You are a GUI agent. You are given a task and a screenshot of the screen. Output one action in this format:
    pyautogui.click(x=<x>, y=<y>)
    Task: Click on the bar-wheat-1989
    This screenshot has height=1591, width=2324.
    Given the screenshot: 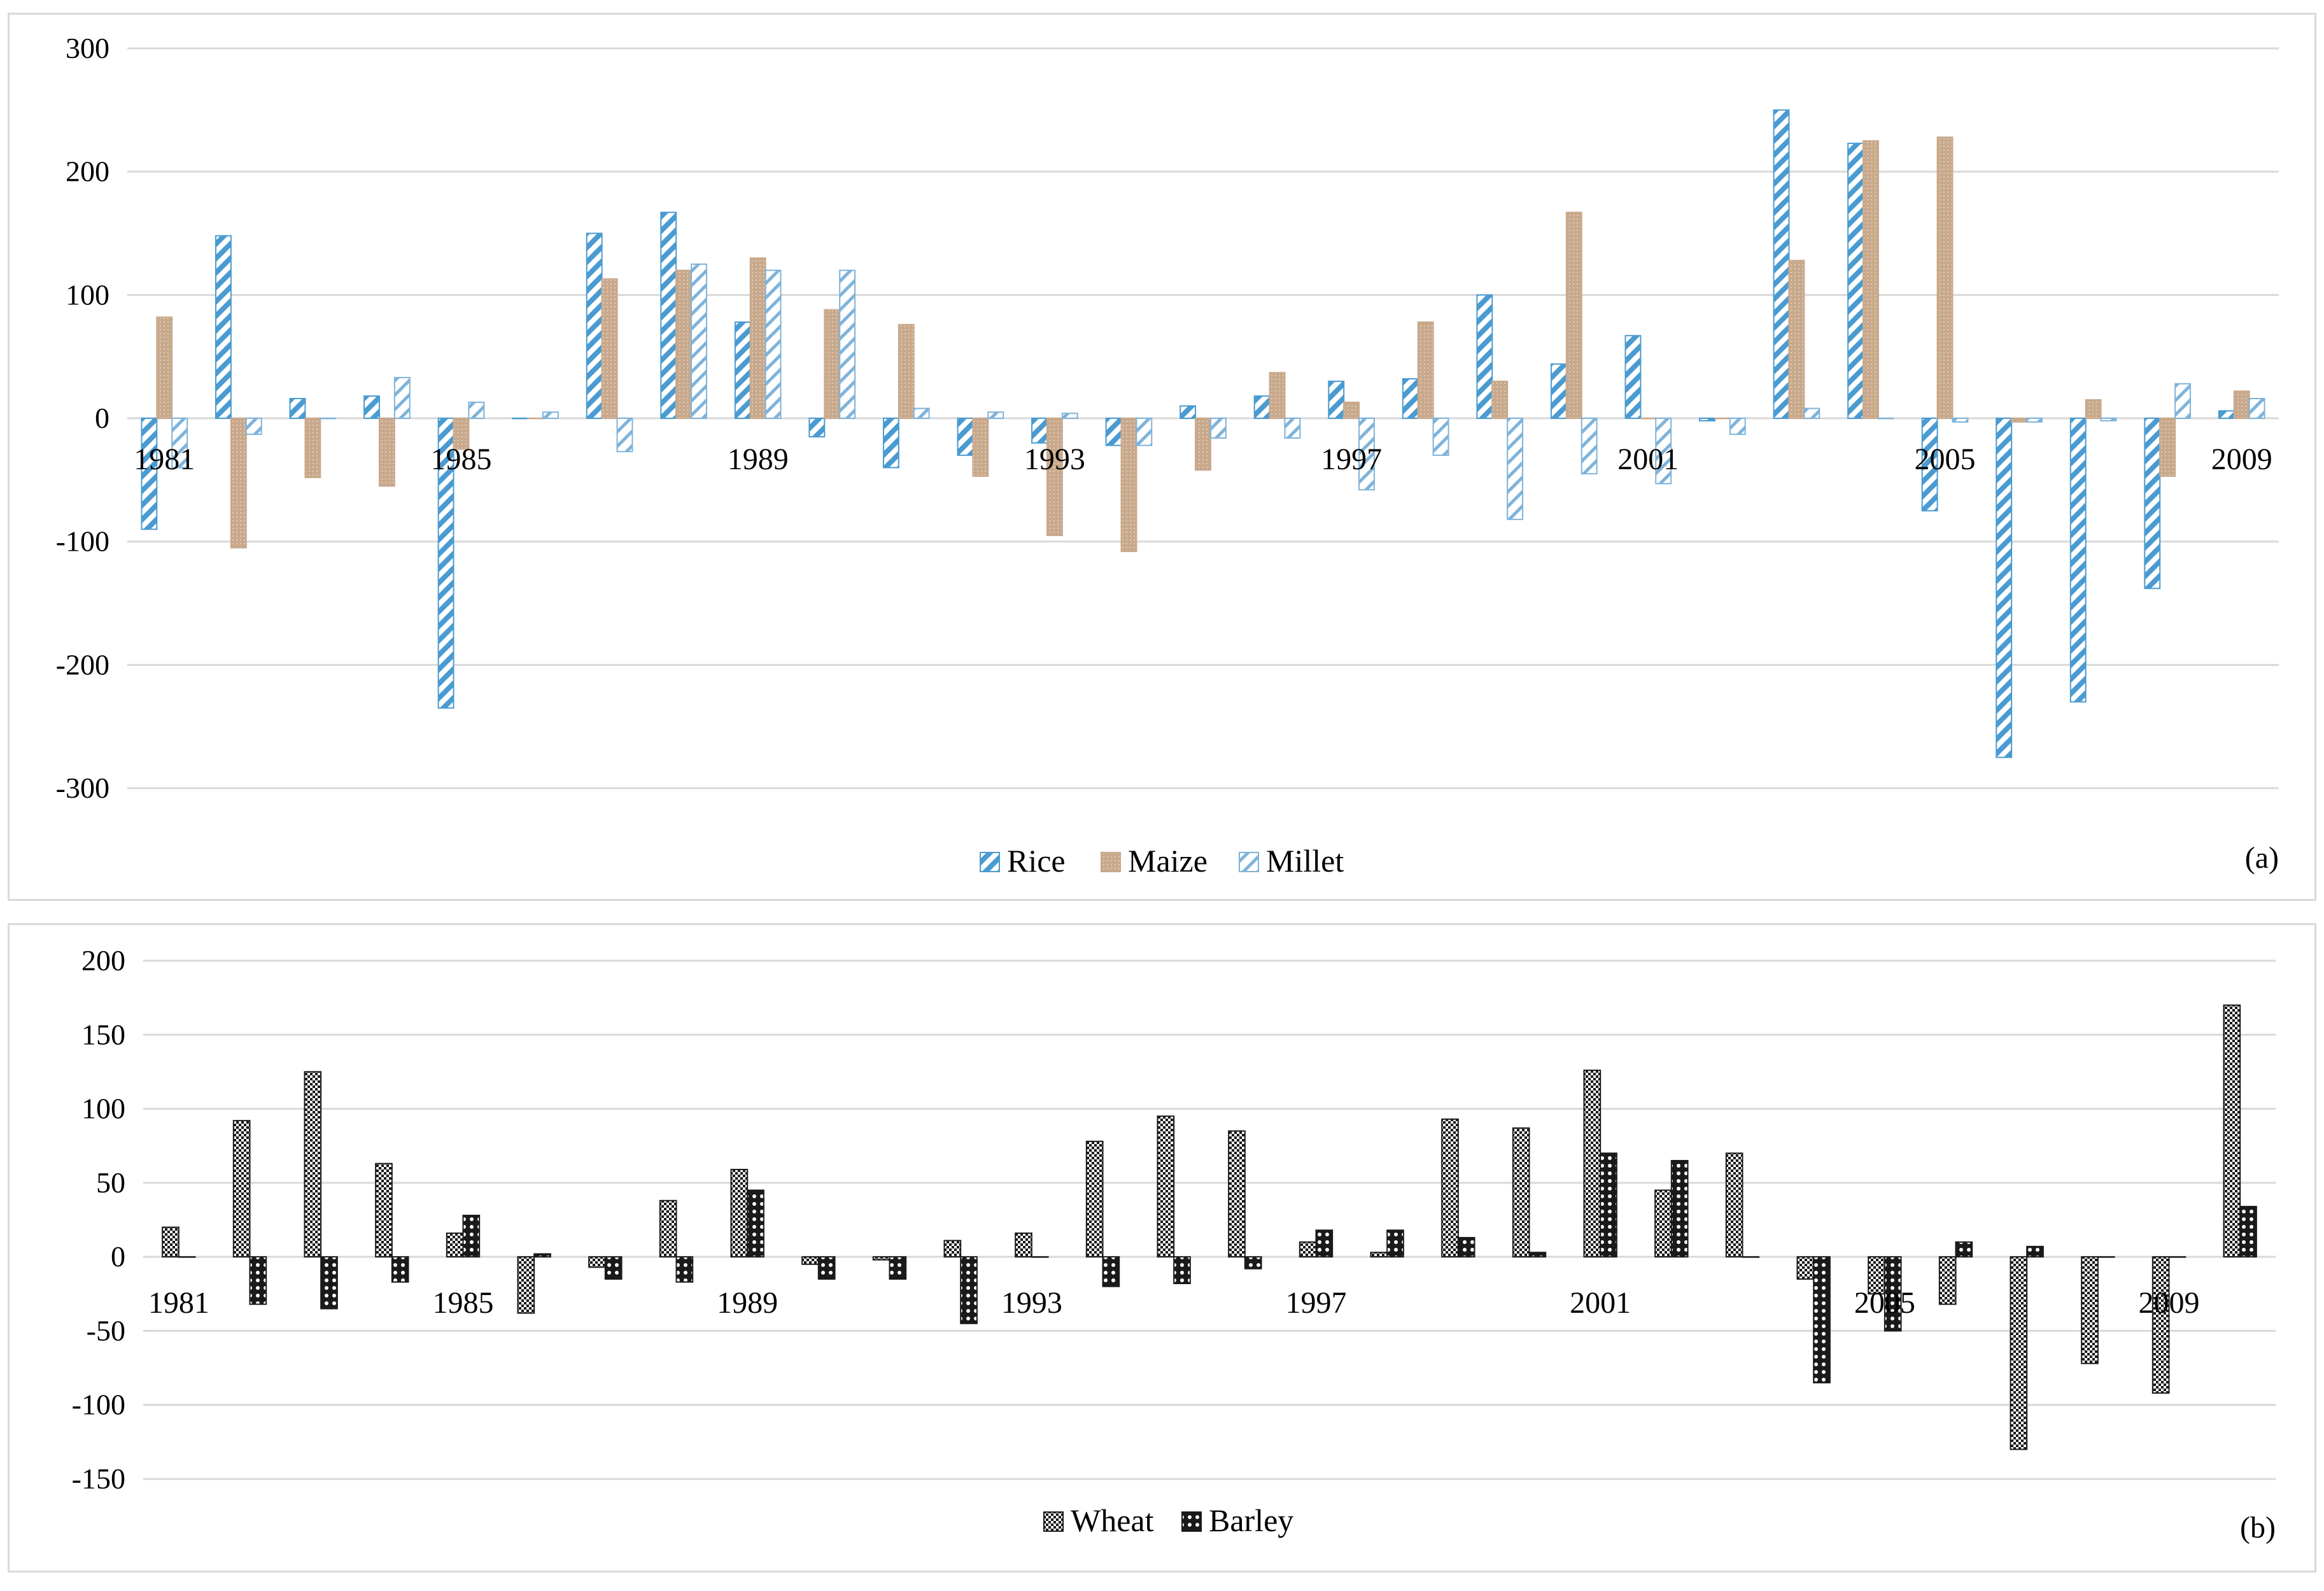 What is the action you would take?
    pyautogui.click(x=740, y=1213)
    